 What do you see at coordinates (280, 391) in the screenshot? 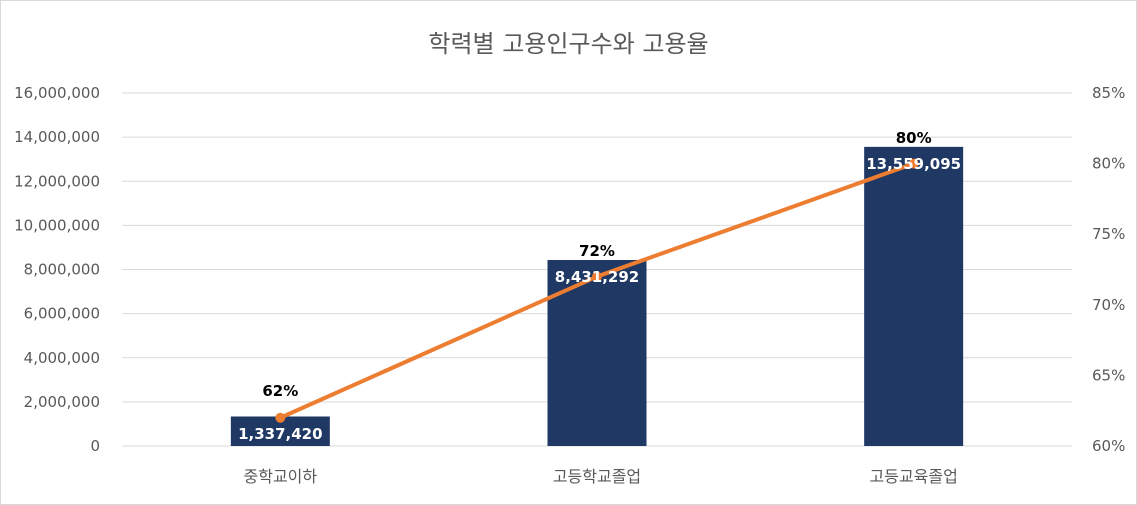
I see `line-data-label: 62%` at bounding box center [280, 391].